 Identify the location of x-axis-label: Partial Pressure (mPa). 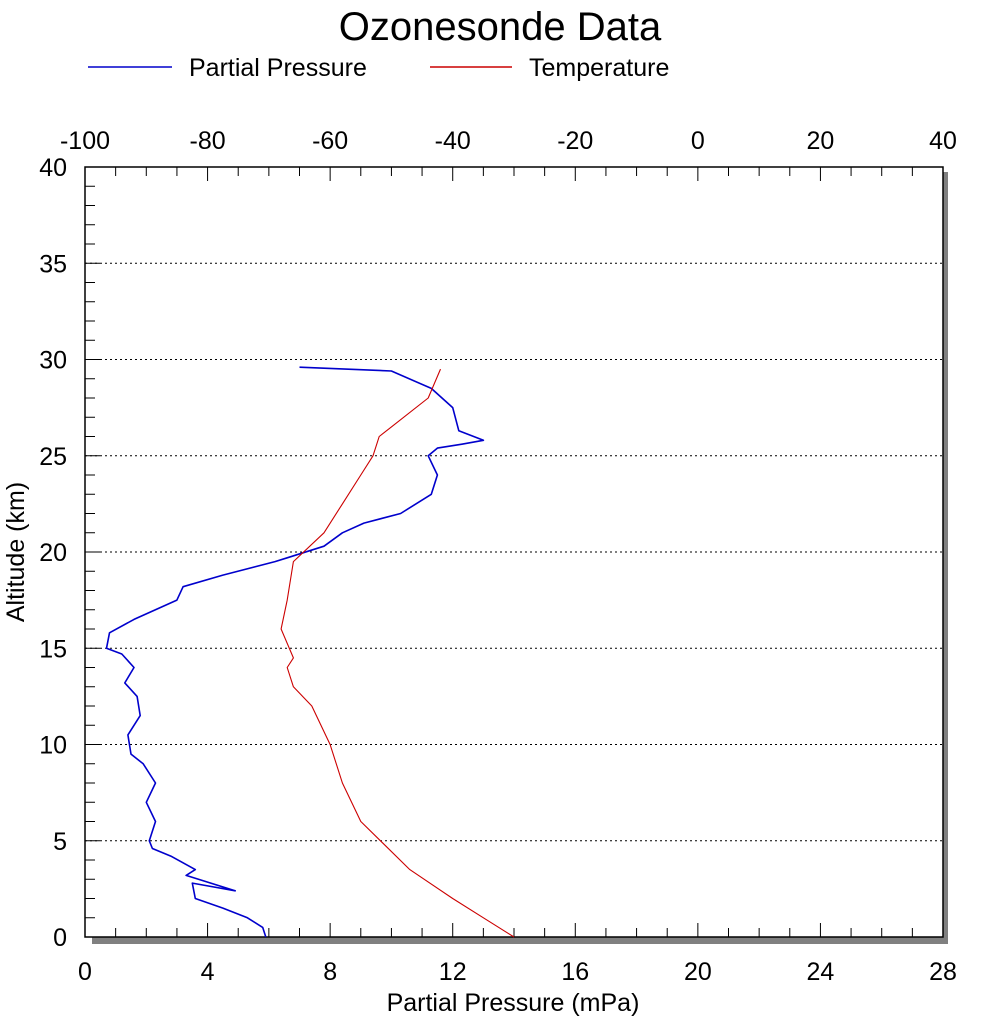
(513, 1003).